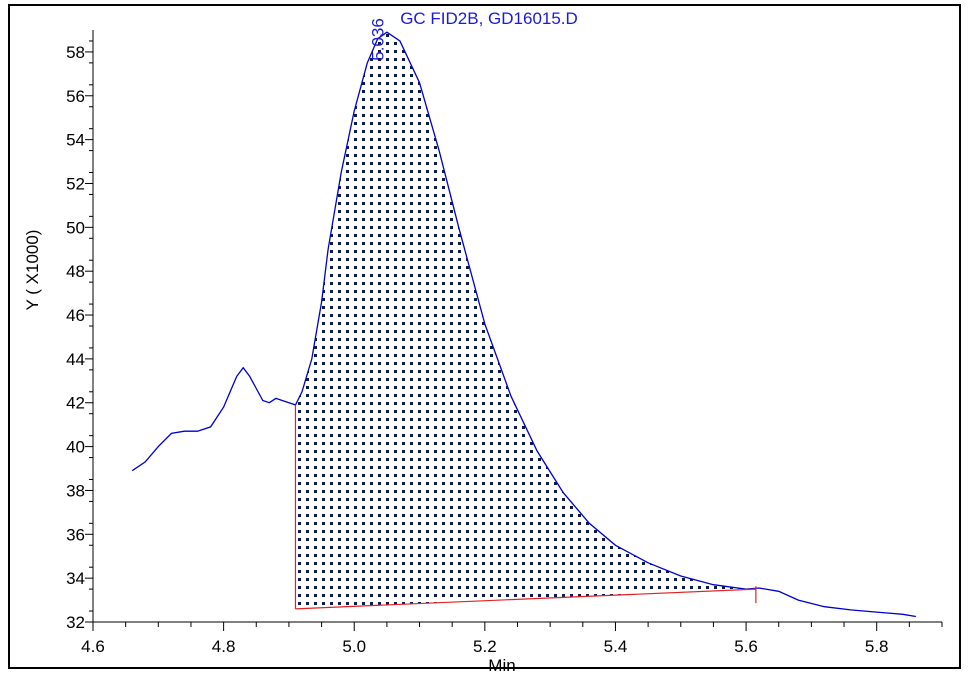  I want to click on y-tick-label: 52, so click(75, 183).